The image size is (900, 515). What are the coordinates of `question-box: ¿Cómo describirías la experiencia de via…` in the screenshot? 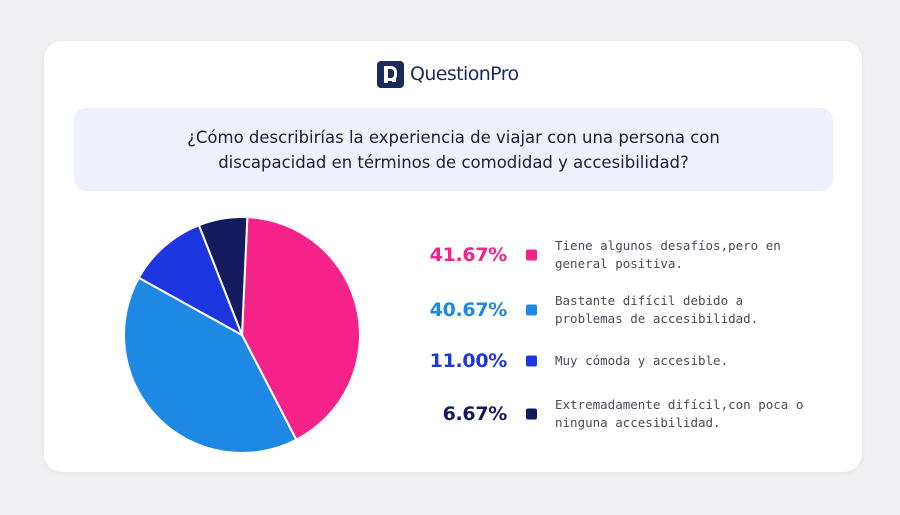 It's located at (453, 149).